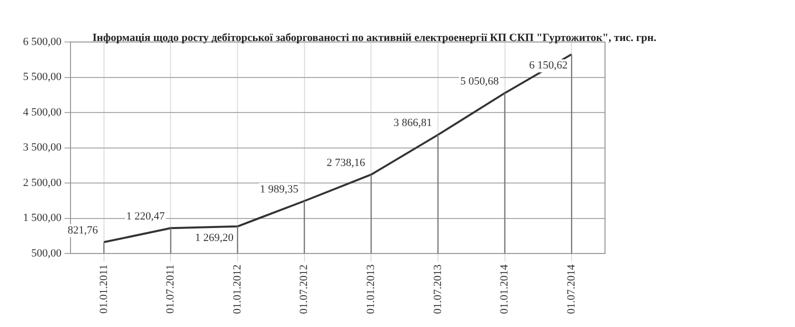 This screenshot has width=795, height=327. What do you see at coordinates (480, 81) in the screenshot?
I see `data-label: 5 050,68` at bounding box center [480, 81].